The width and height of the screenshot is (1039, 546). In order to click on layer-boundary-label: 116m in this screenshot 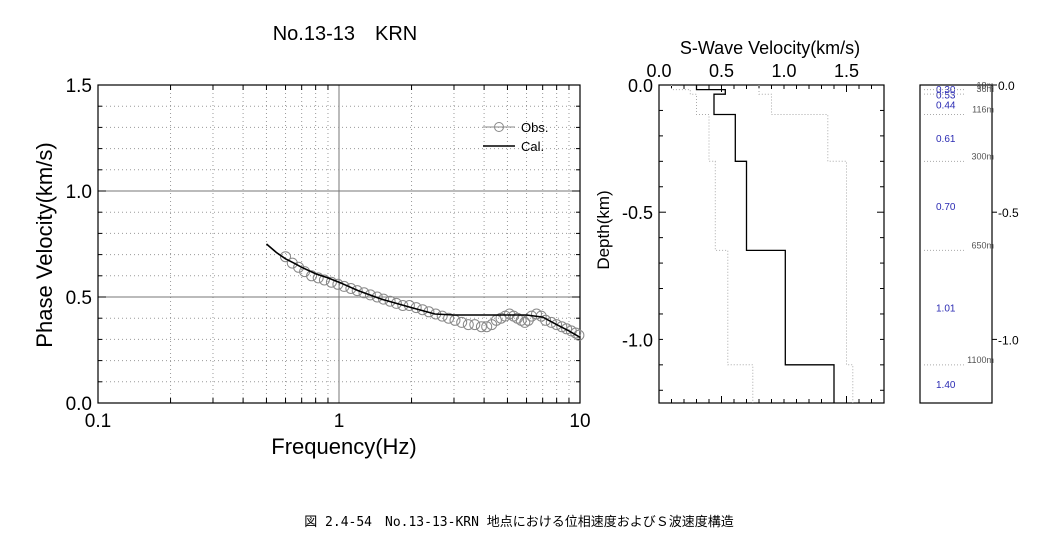, I will do `click(983, 110)`.